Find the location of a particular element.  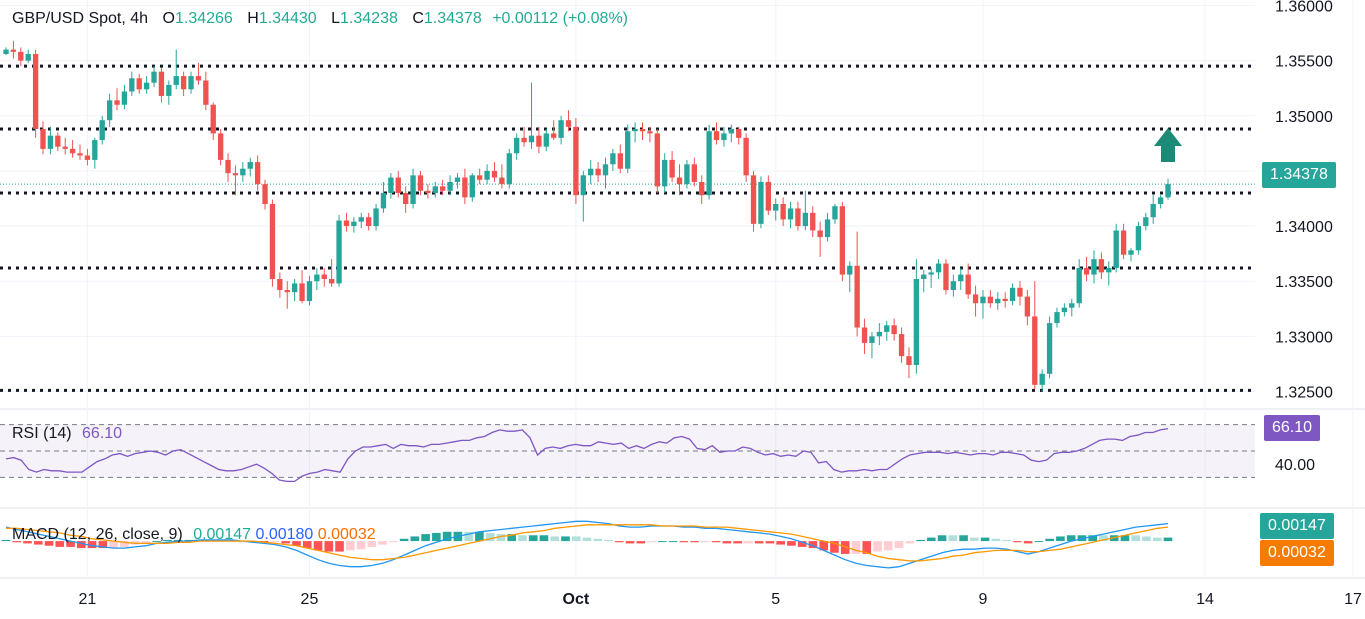

time-tick-label: 9 is located at coordinates (983, 599).